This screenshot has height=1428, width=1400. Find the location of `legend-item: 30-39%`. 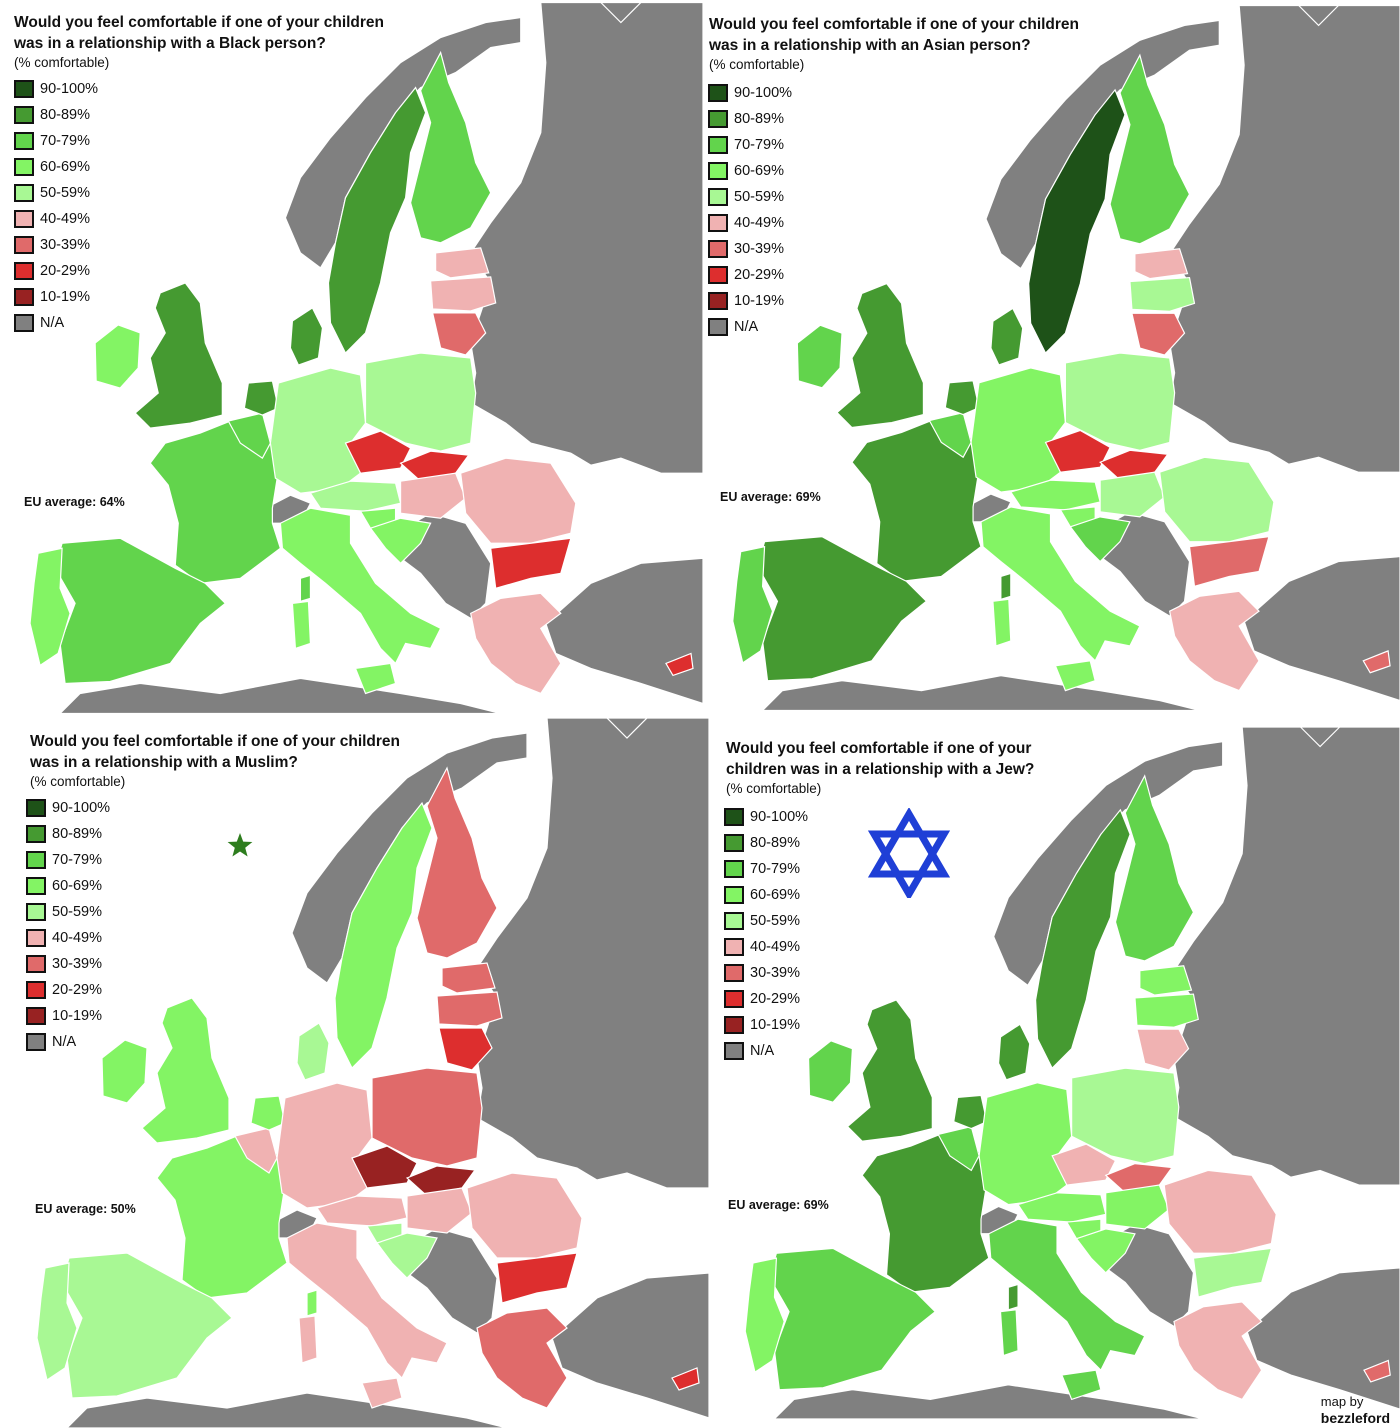

legend-item: 30-39% is located at coordinates (56, 245).